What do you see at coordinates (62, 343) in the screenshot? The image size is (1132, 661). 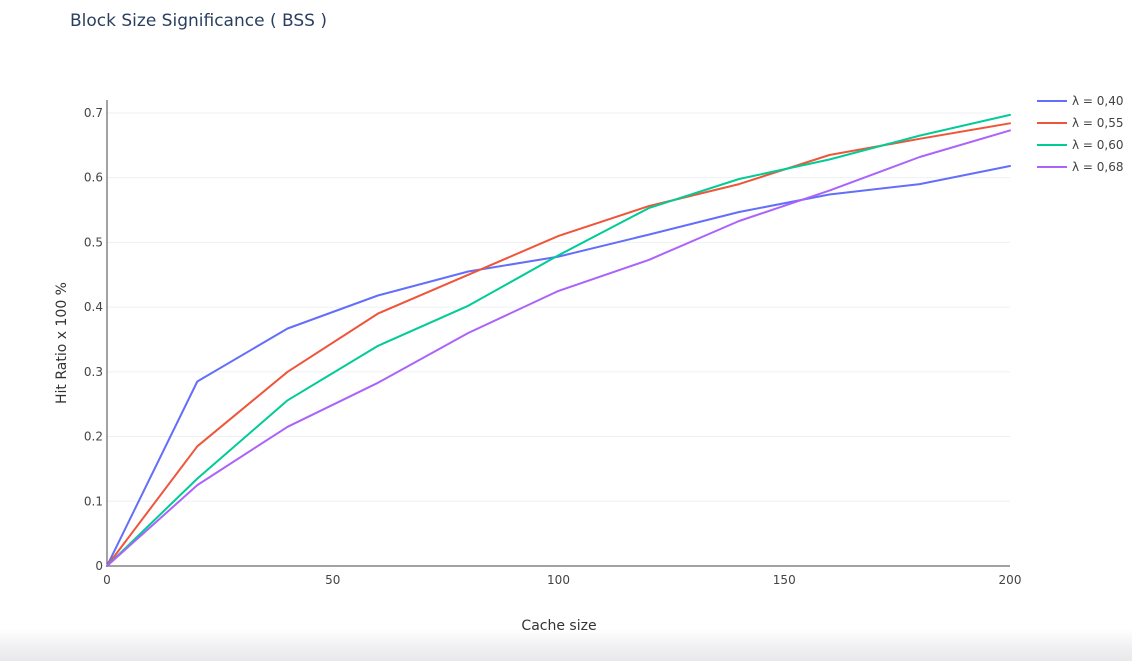 I see `y-axis-title: Hit Ratio x 100 %` at bounding box center [62, 343].